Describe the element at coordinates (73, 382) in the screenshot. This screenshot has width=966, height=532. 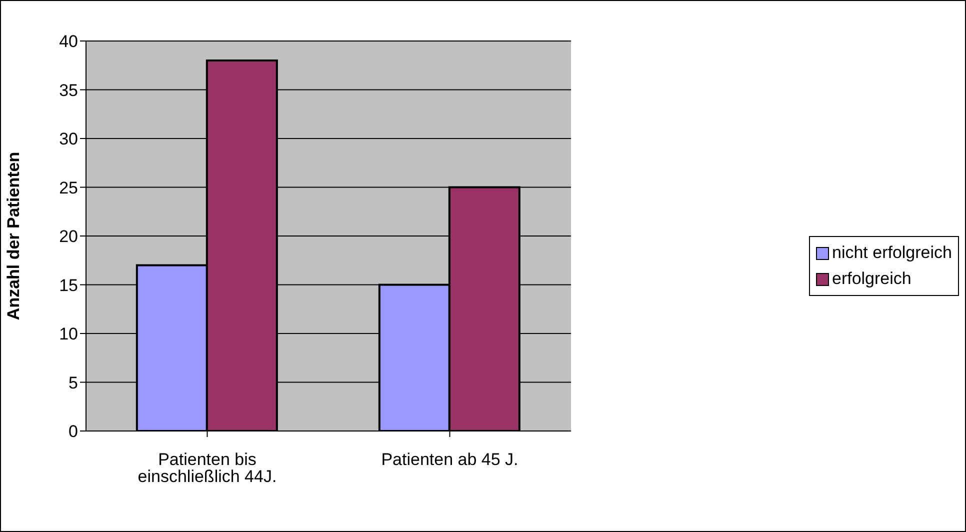
I see `y-tick-label: 5` at that location.